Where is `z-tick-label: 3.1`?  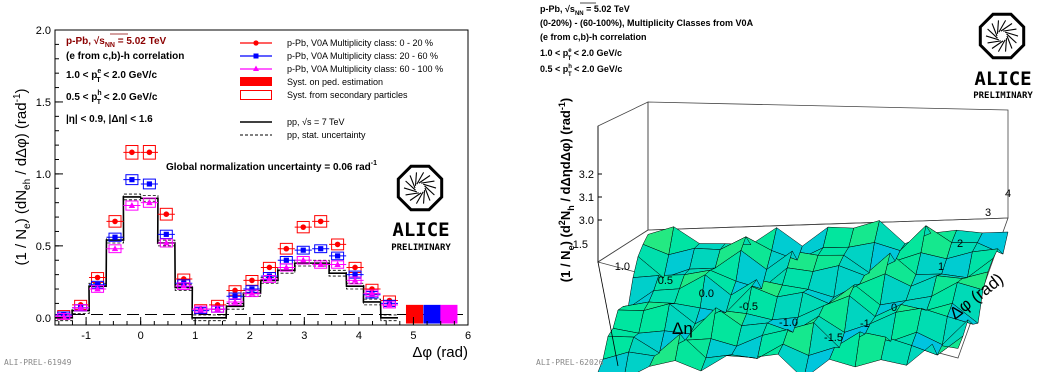
z-tick-label: 3.1 is located at coordinates (586, 198).